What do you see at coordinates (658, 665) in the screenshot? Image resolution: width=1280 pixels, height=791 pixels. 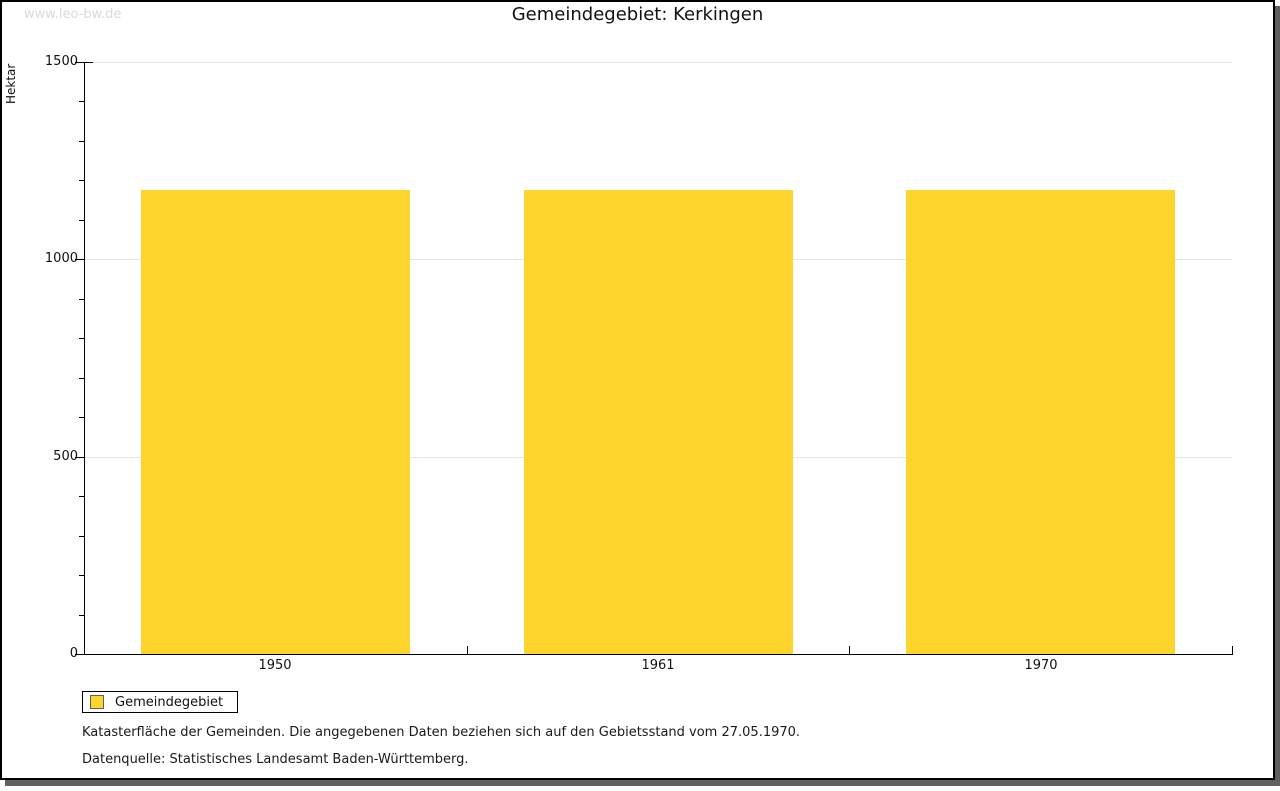 I see `x-tick-label: 1961` at bounding box center [658, 665].